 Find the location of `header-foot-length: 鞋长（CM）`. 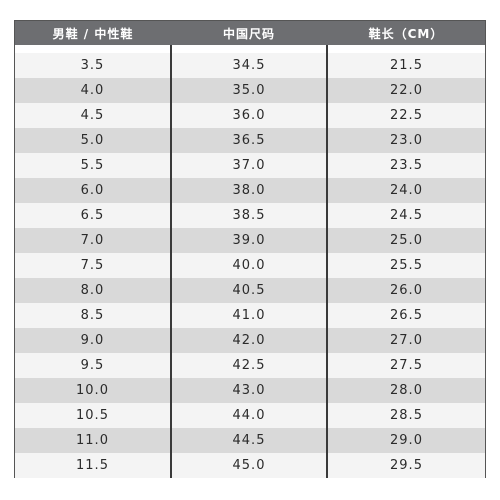

header-foot-length: 鞋长（CM） is located at coordinates (406, 33).